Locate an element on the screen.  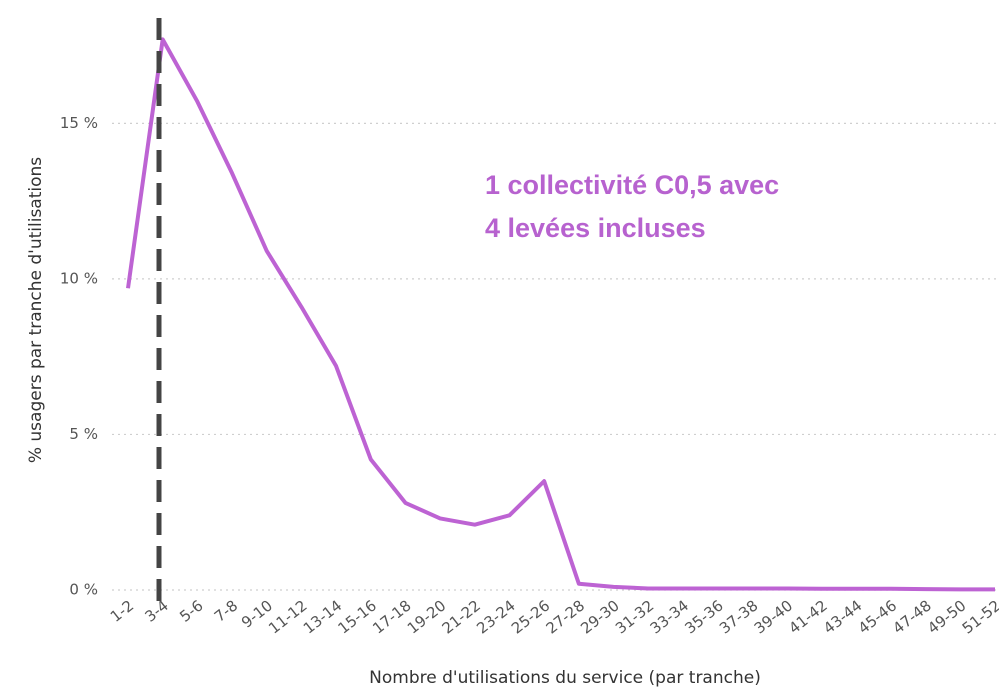
annotation: 4 levées incluses is located at coordinates (595, 228).